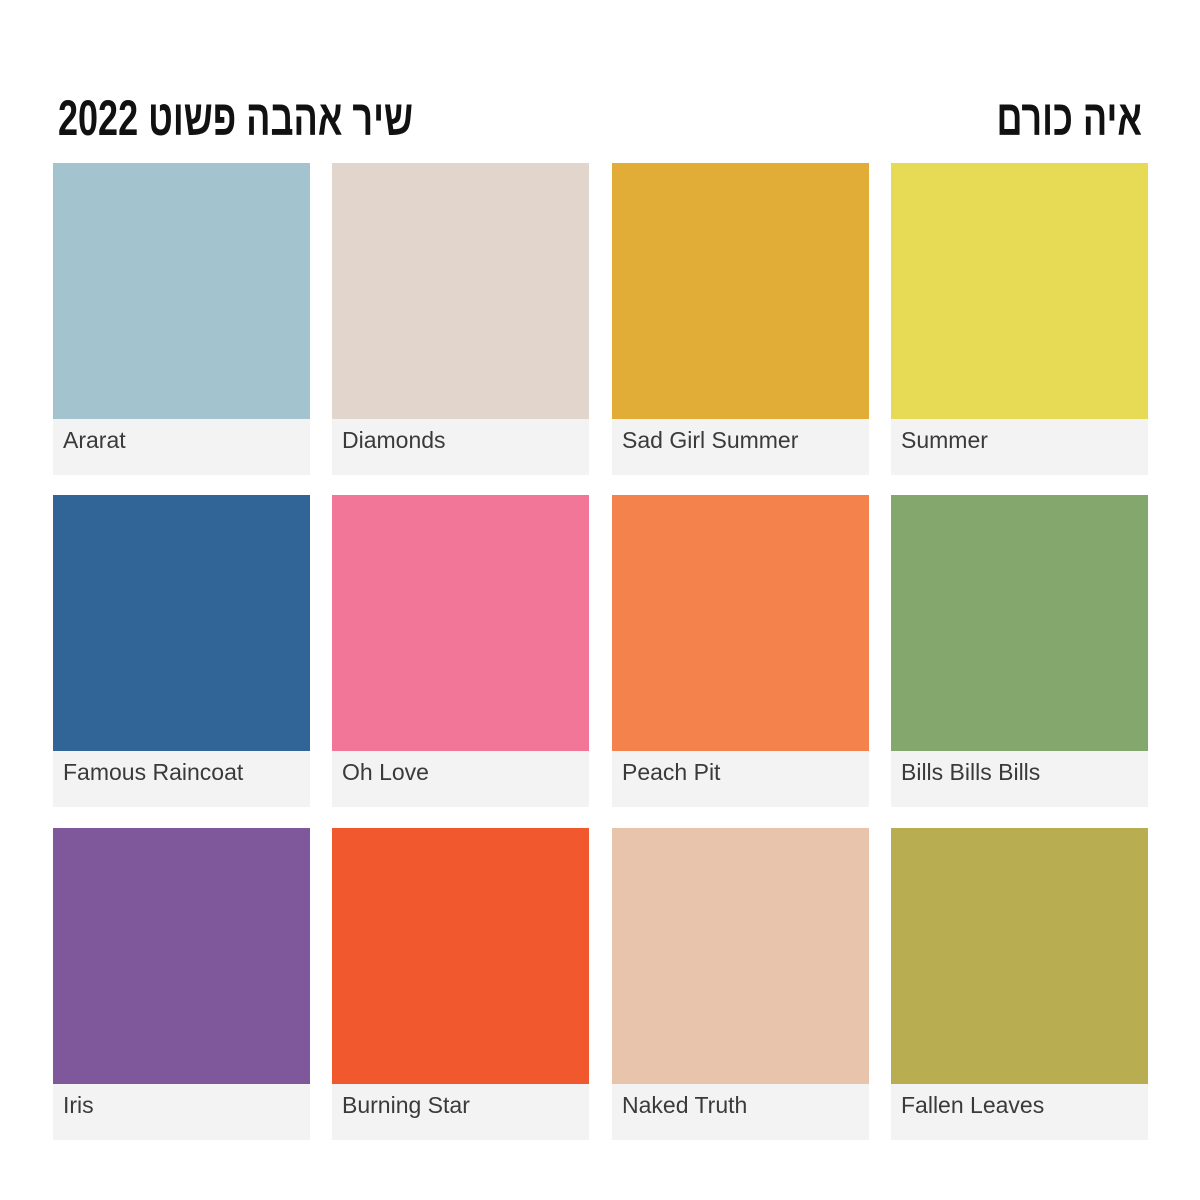  What do you see at coordinates (973, 1105) in the screenshot?
I see `swatch-label: Fallen Leaves` at bounding box center [973, 1105].